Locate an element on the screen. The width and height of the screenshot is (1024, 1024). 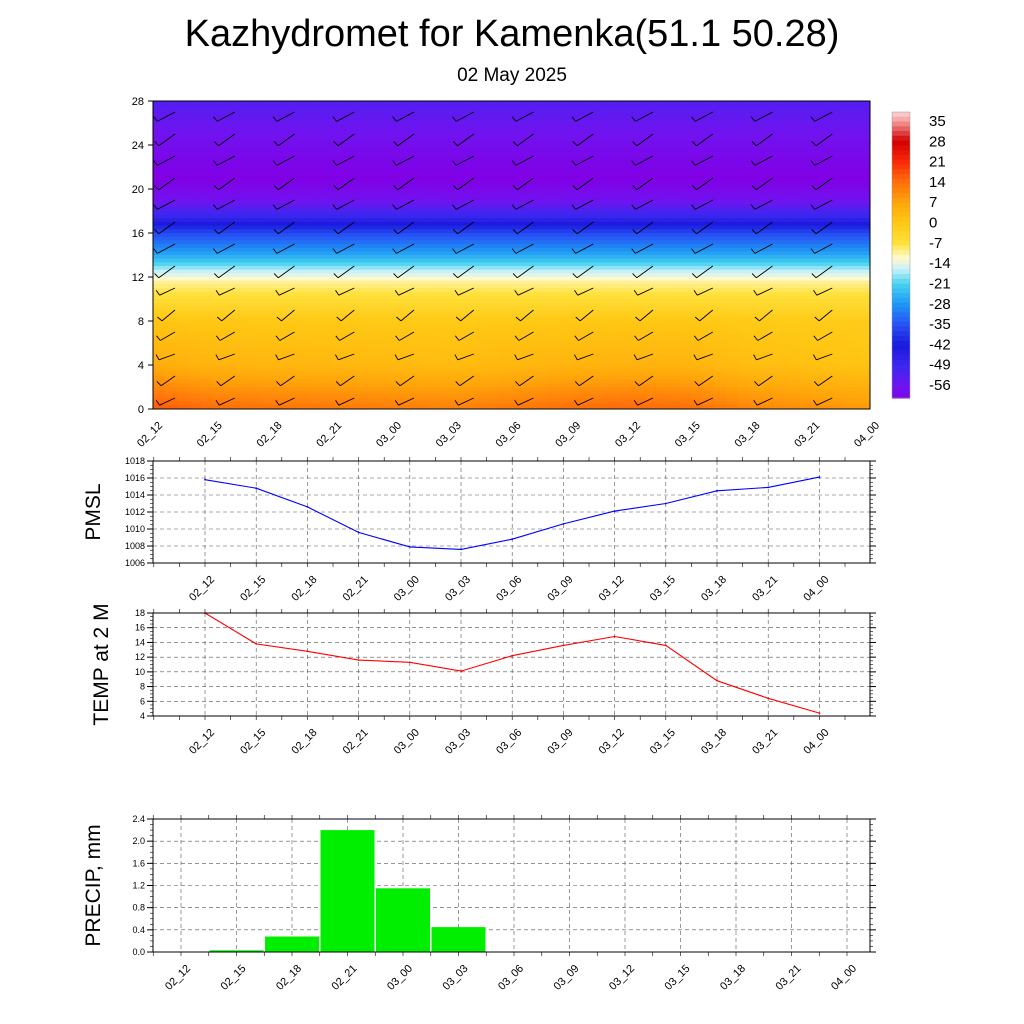
precip-ytick-label: 0.8 is located at coordinates (138, 908).